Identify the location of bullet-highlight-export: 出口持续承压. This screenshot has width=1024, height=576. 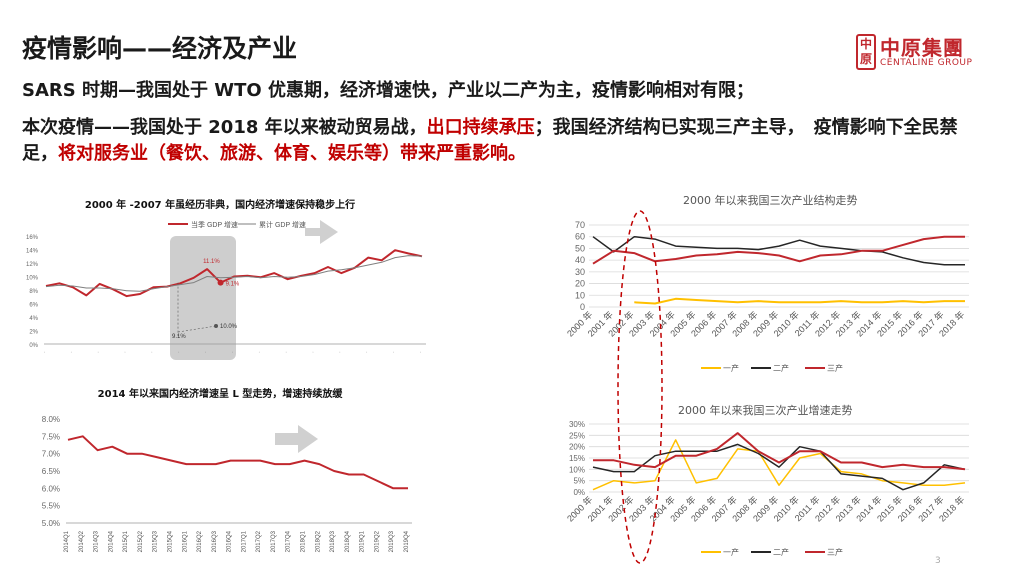
(480, 127).